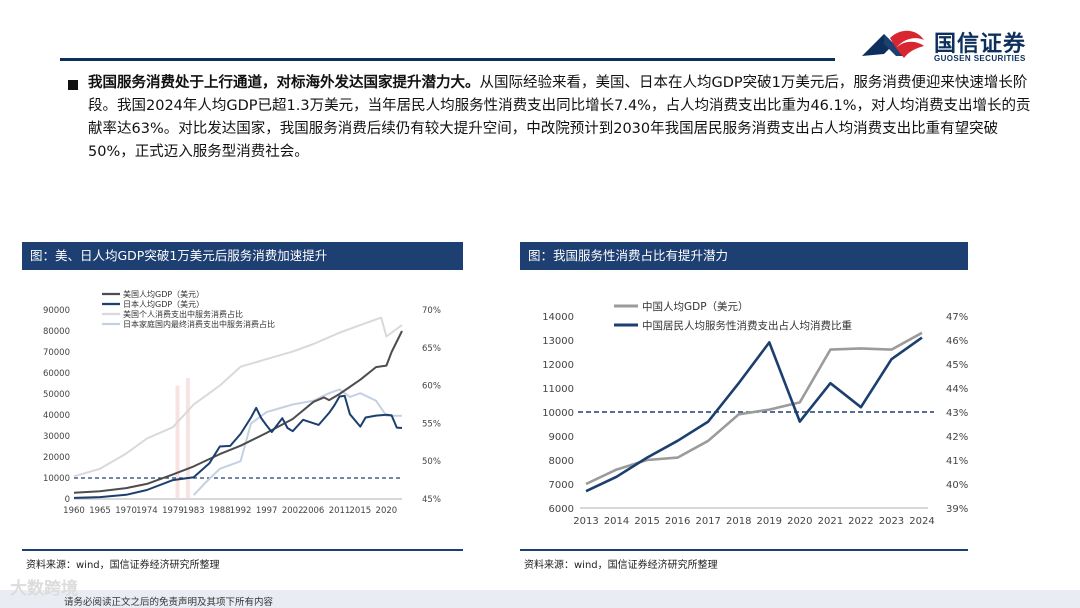 This screenshot has height=608, width=1080. I want to click on legend-label: 日本人均GDP（美元）, so click(163, 304).